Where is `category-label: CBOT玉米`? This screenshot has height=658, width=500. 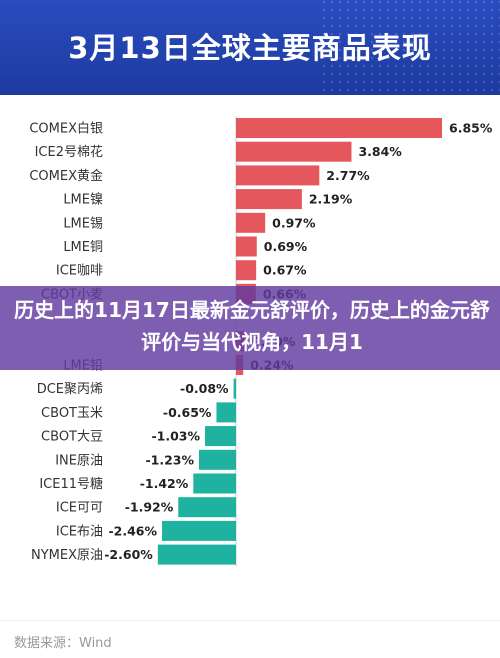
category-label: CBOT玉米 is located at coordinates (72, 413).